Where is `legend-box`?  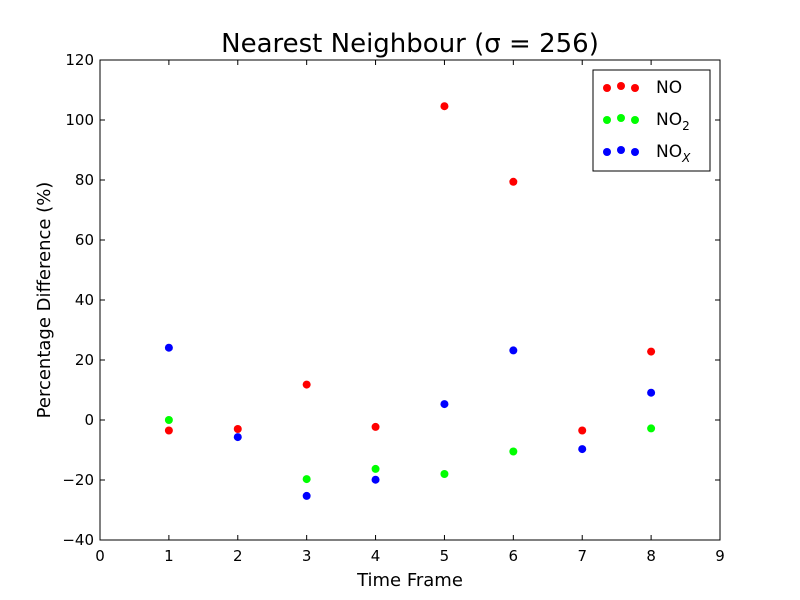 legend-box is located at coordinates (651, 120).